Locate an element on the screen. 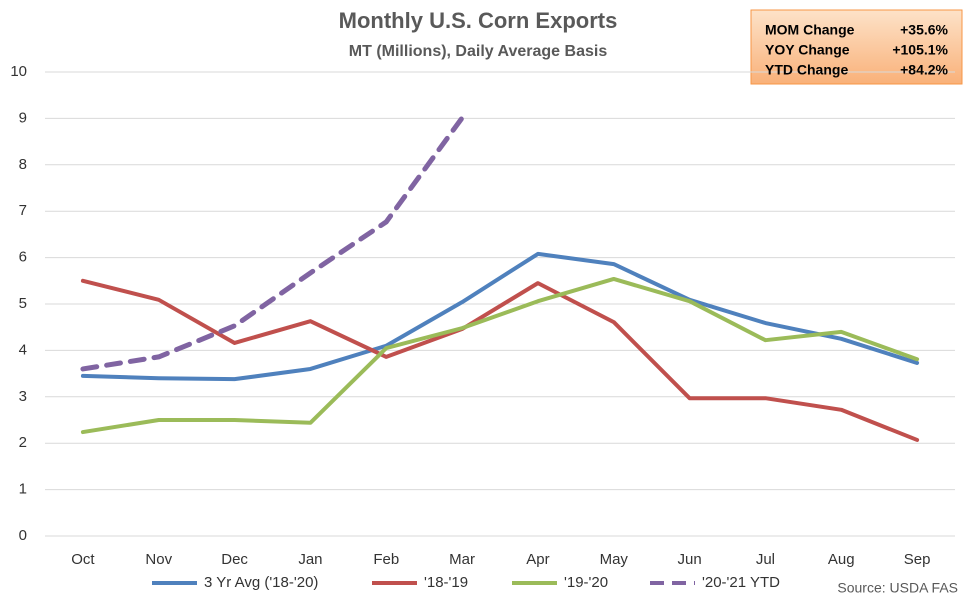 This screenshot has width=975, height=601. legend-label: '18-'19 is located at coordinates (446, 582).